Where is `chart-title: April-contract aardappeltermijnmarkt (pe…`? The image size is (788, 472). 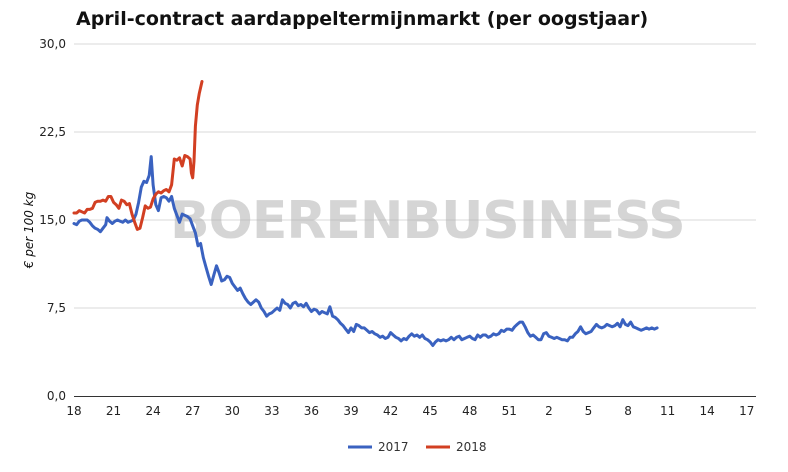 chart-title: April-contract aardappeltermijnmarkt (pe… is located at coordinates (362, 19).